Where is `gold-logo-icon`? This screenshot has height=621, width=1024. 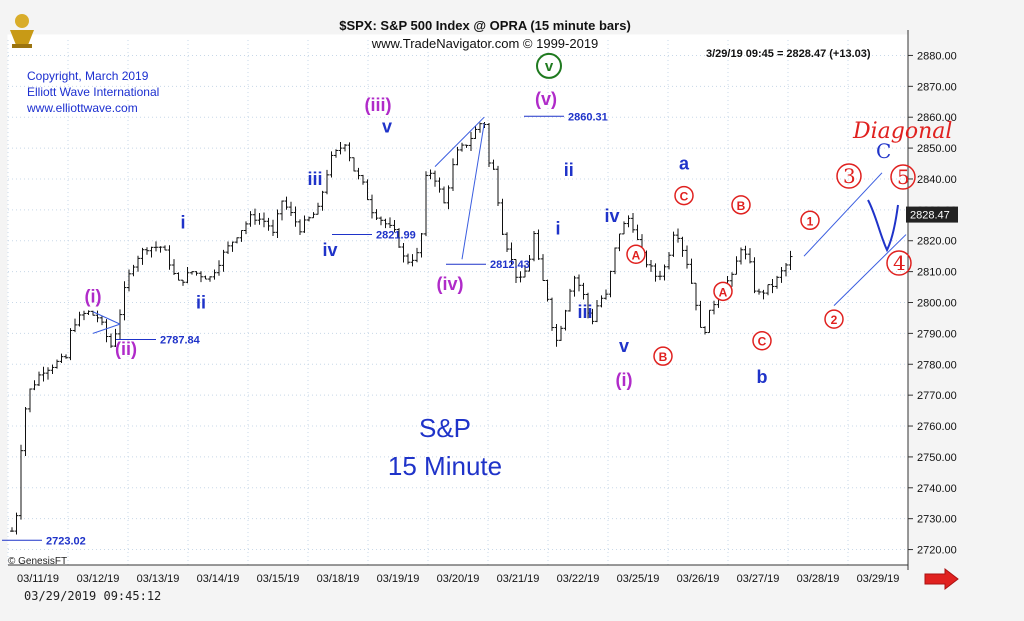 gold-logo-icon is located at coordinates (22, 31).